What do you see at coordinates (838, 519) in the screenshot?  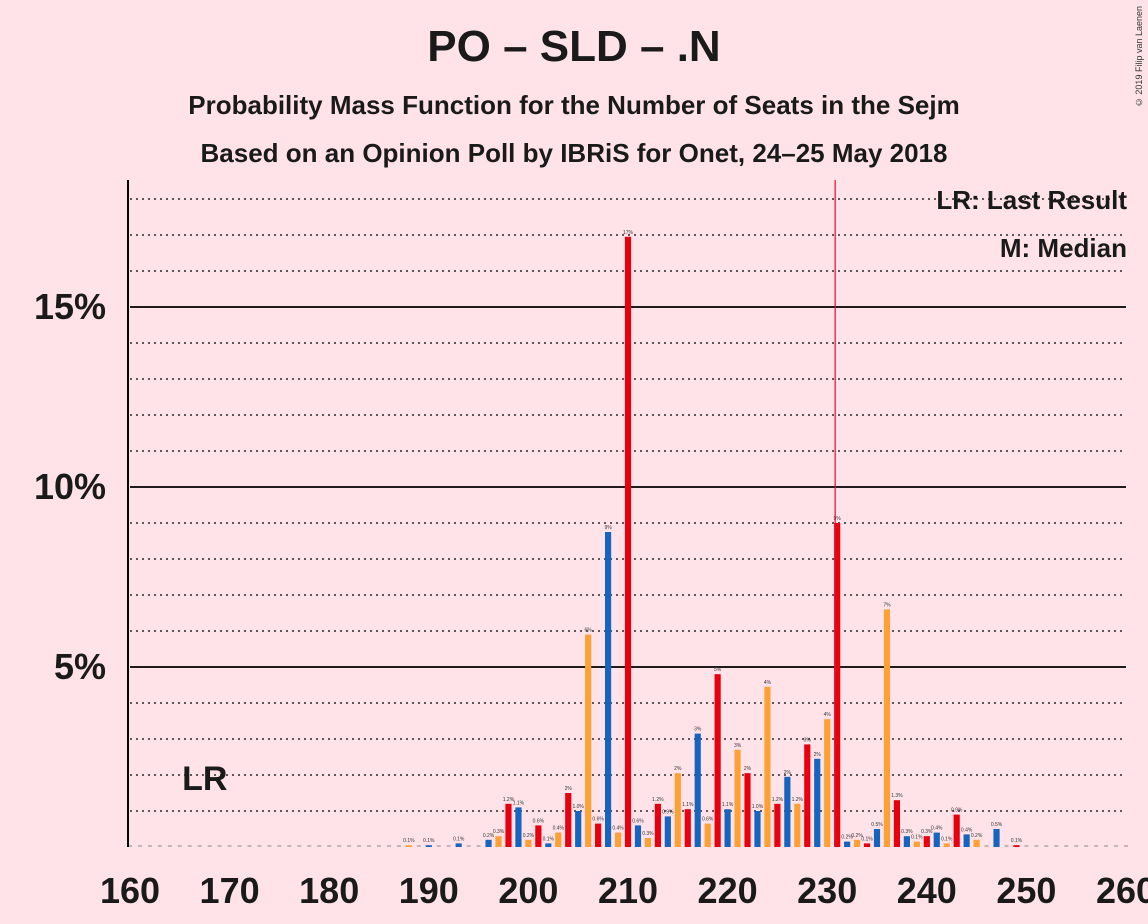 I see `bar-label-231: 9%` at bounding box center [838, 519].